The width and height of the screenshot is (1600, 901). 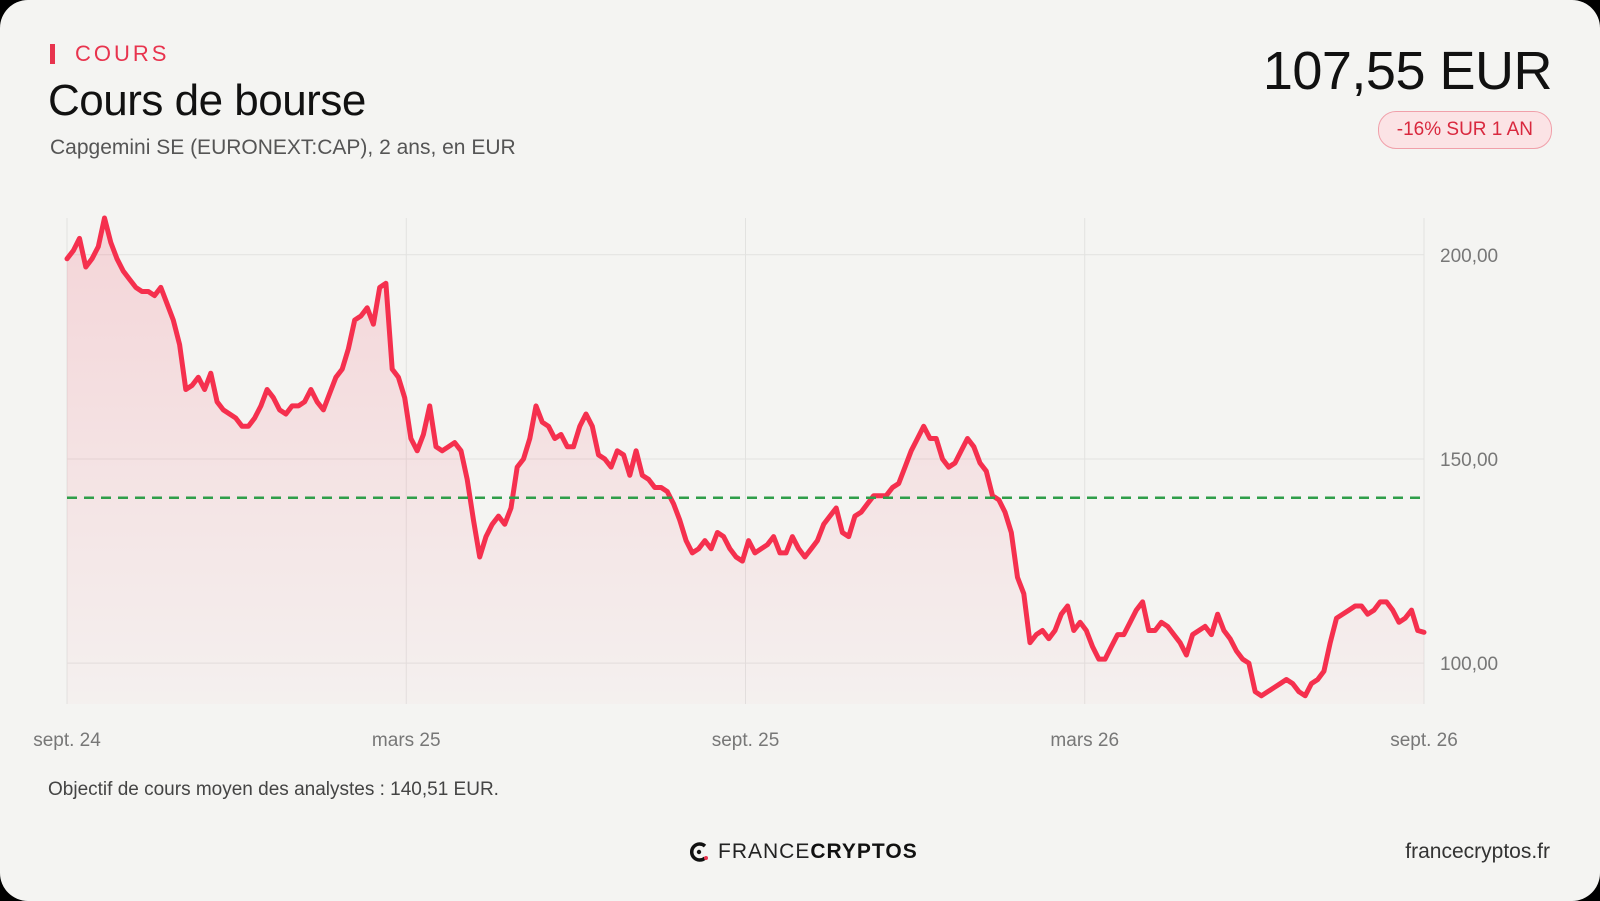 What do you see at coordinates (864, 851) in the screenshot?
I see `brand-name-bold: CRYPTOS` at bounding box center [864, 851].